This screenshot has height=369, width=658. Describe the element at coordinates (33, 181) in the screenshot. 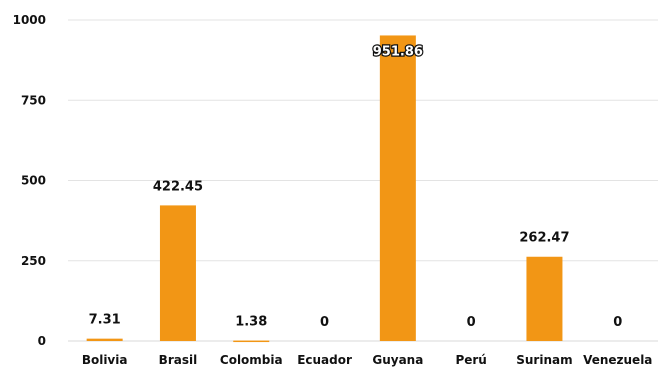

I see `y-tick-label: 500` at that location.